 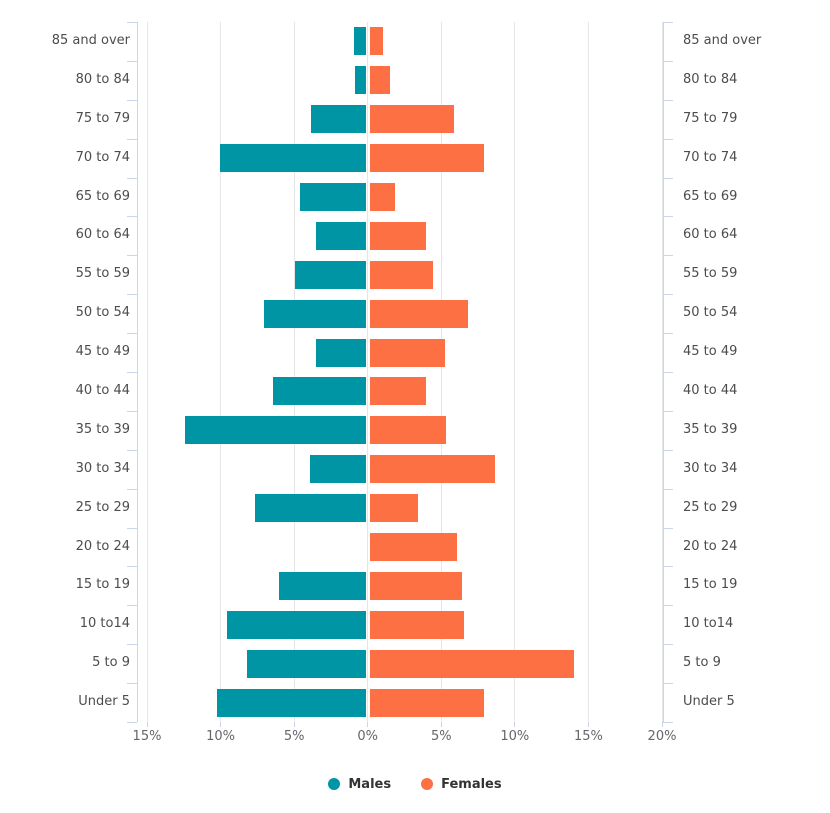 I want to click on legend-item-females: Females, so click(x=461, y=784).